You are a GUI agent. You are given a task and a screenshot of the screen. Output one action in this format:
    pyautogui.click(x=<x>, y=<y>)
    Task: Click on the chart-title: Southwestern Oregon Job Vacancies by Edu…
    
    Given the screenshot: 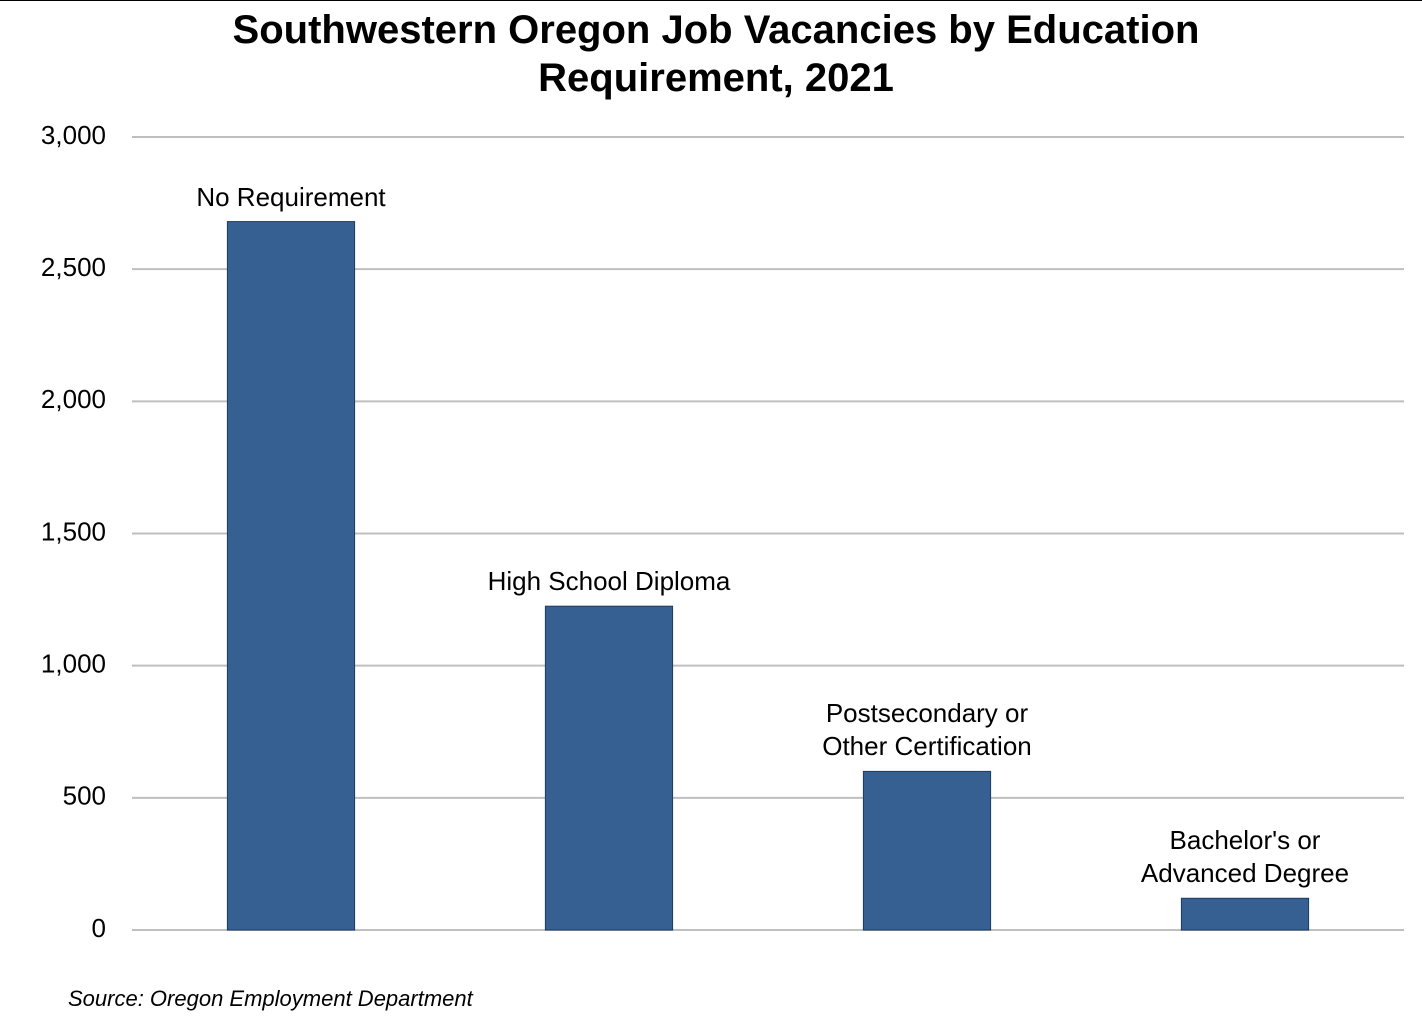 What is the action you would take?
    pyautogui.click(x=716, y=54)
    